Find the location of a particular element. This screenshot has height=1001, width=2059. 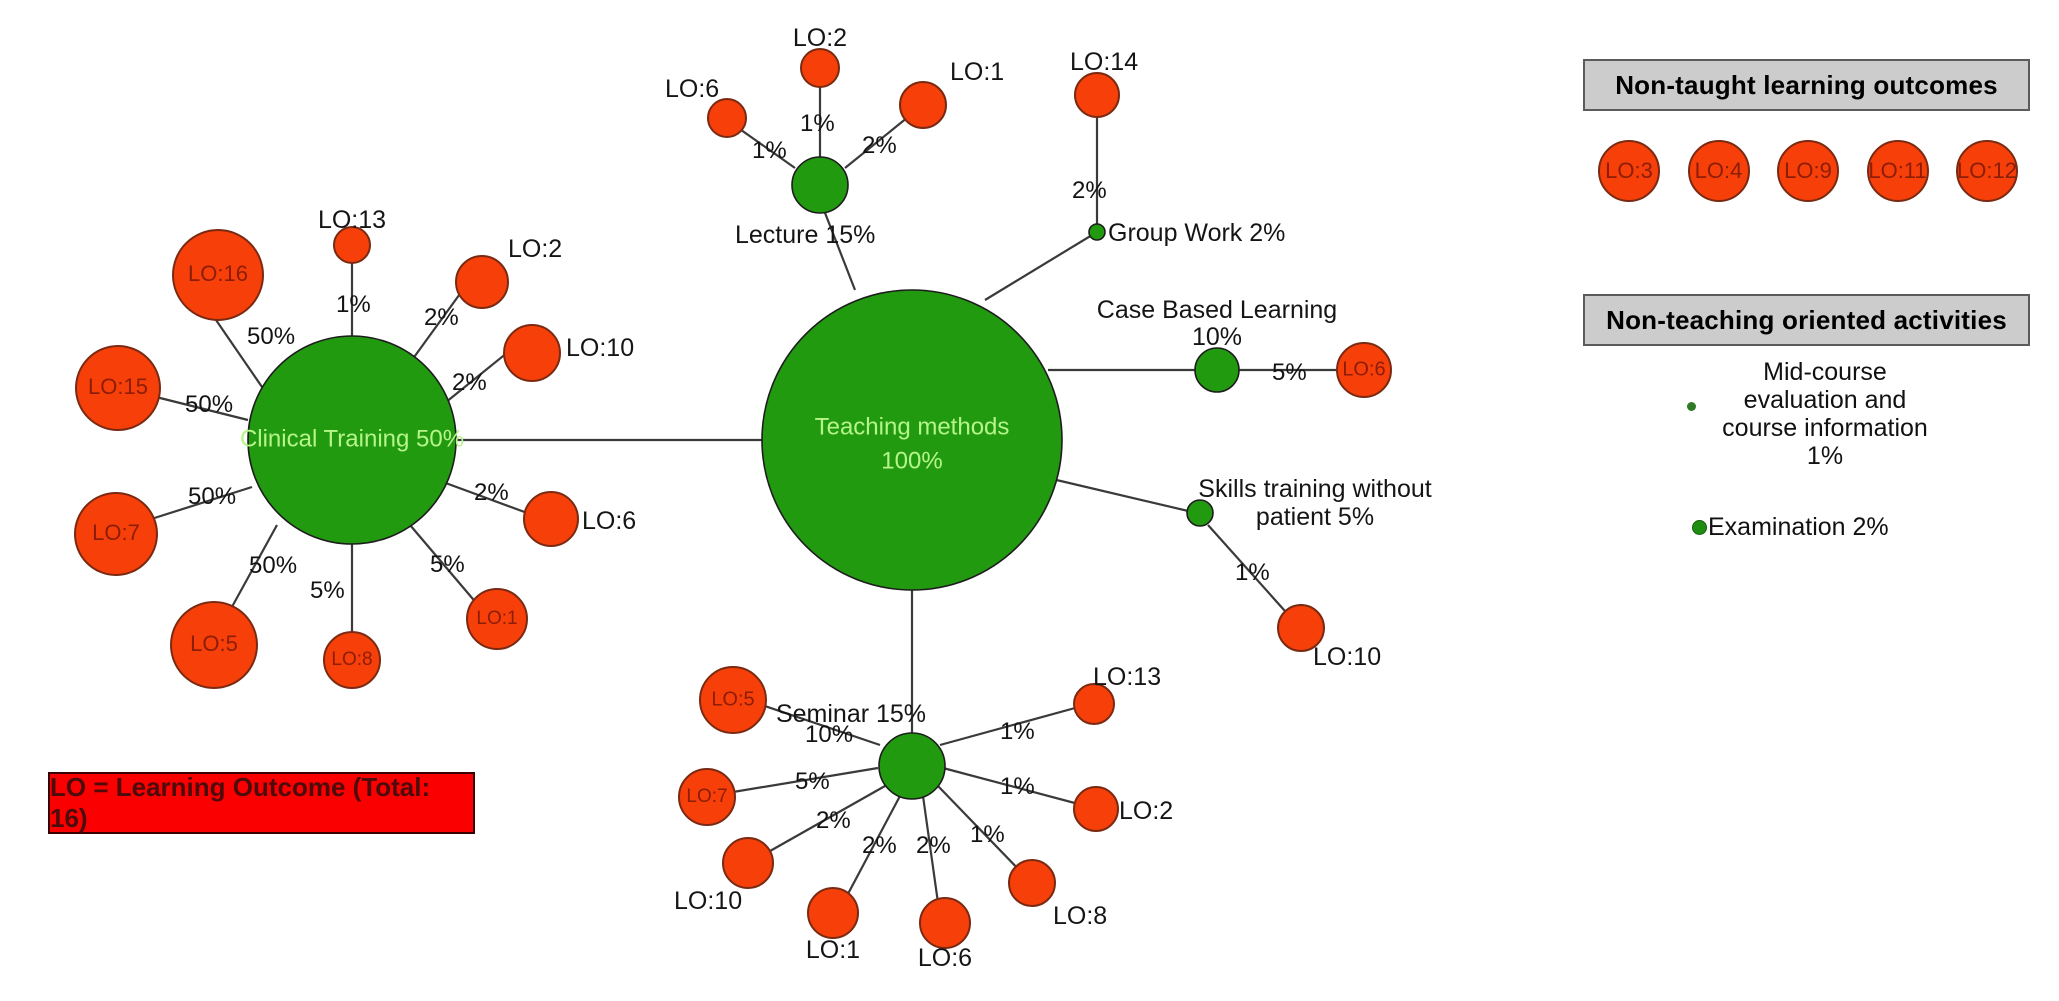

edge-seminar-lo5 is located at coordinates (813, 722).